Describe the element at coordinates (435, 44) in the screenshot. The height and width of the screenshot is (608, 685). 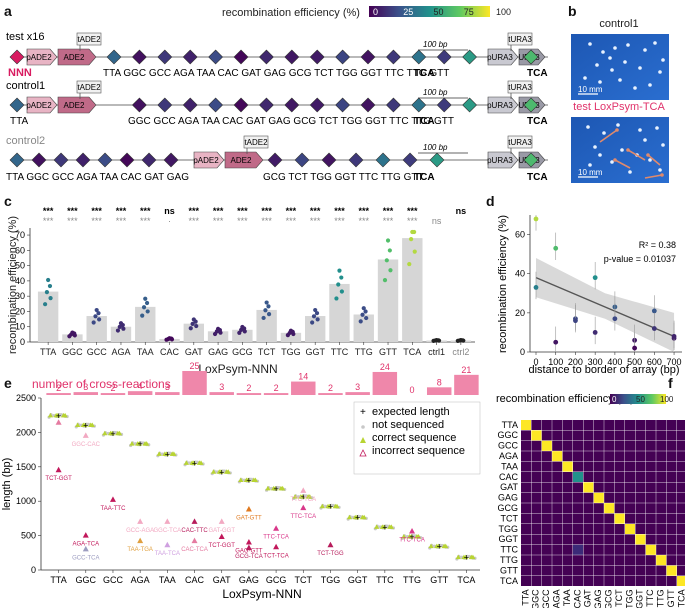
I see `row1-scale: 100 bp` at that location.